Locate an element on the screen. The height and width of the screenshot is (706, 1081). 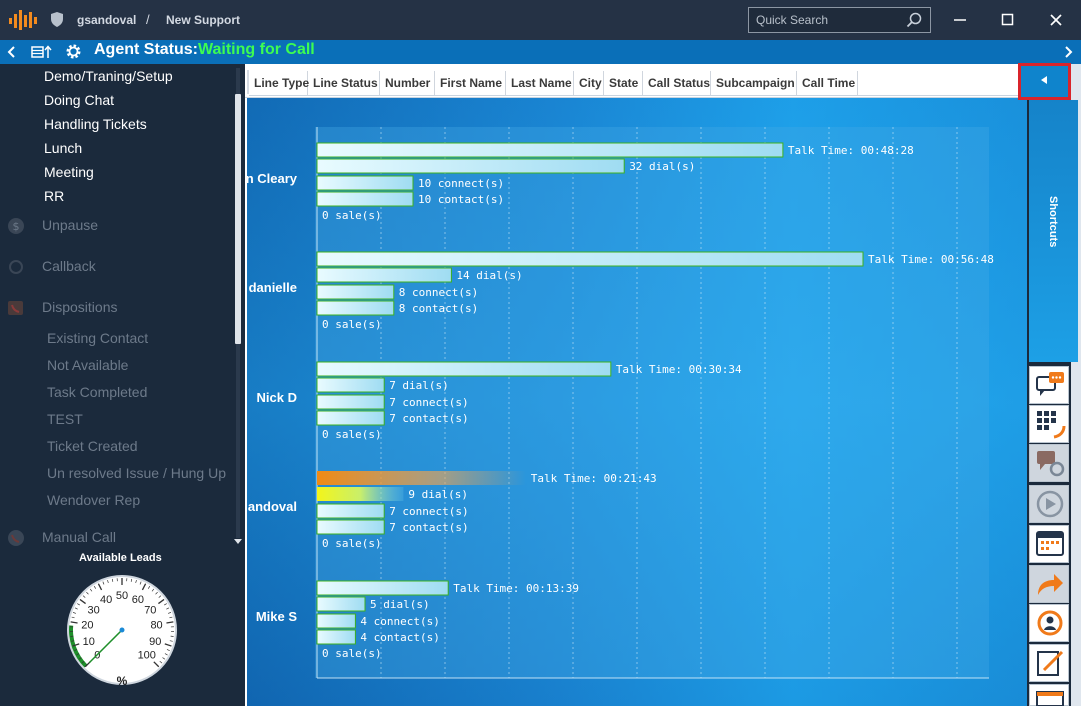
shortcut-dialpad-button is located at coordinates (1049, 424).